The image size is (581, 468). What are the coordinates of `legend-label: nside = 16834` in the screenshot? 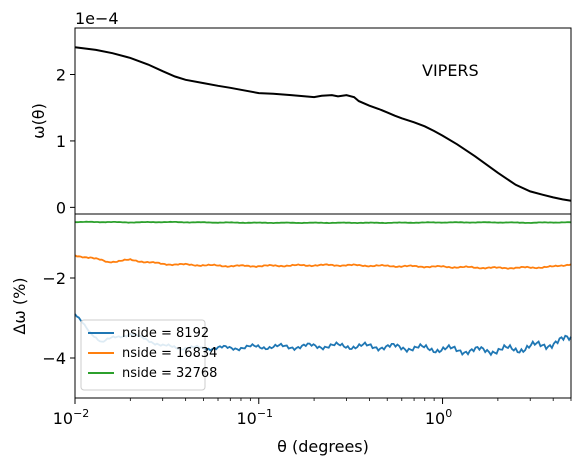 It's located at (169, 353).